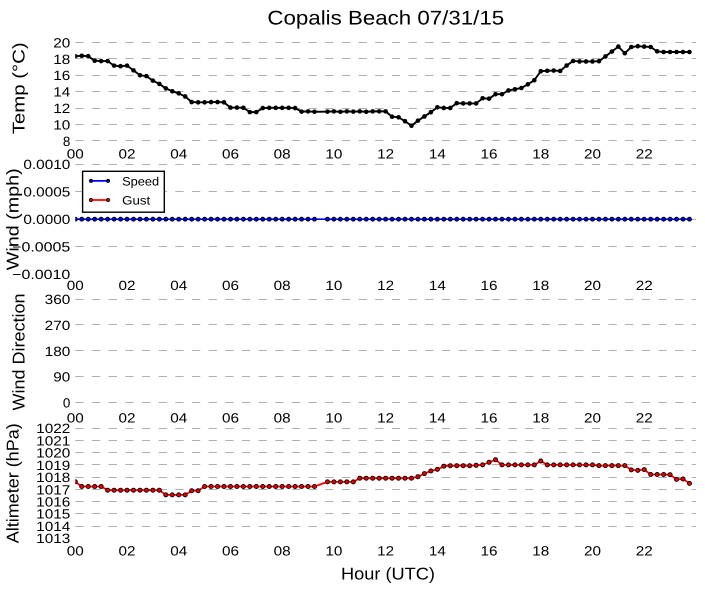 This screenshot has height=594, width=705. What do you see at coordinates (53, 538) in the screenshot?
I see `svg-text: 1013` at bounding box center [53, 538].